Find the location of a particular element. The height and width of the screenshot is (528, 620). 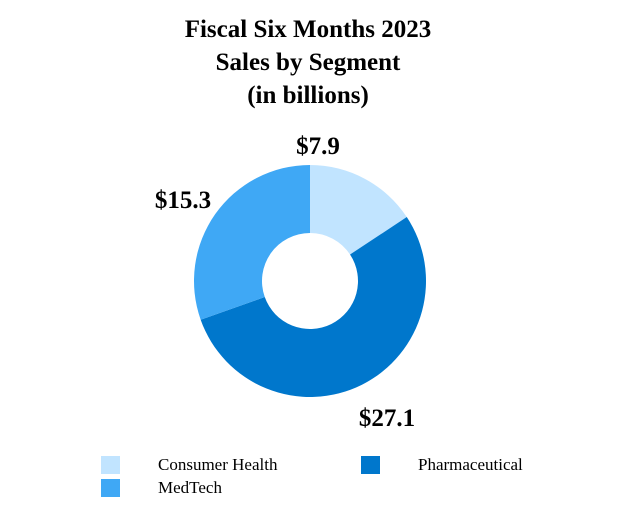

chart-title-line-2: Sales by Segment is located at coordinates (308, 62).